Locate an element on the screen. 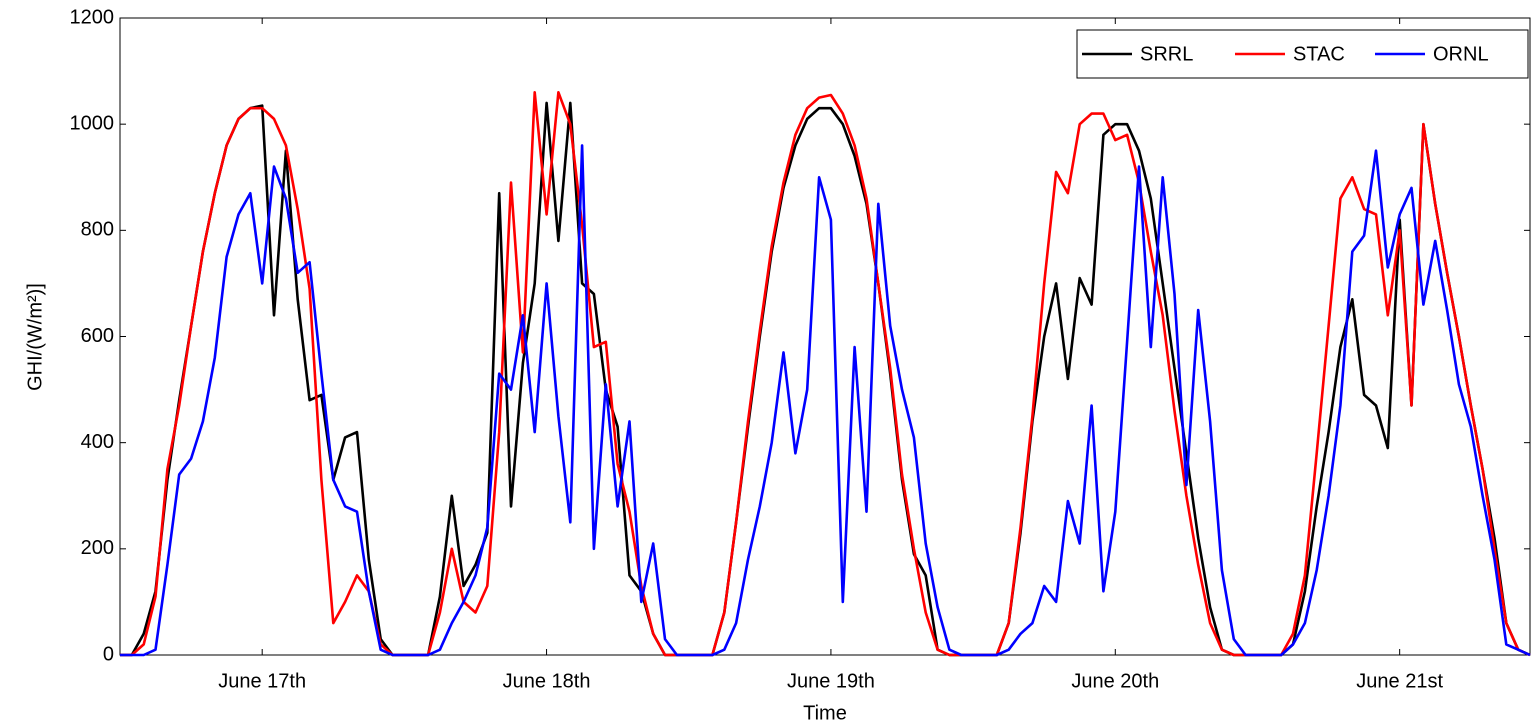 The height and width of the screenshot is (728, 1537). x-axis-label: Time is located at coordinates (825, 713).